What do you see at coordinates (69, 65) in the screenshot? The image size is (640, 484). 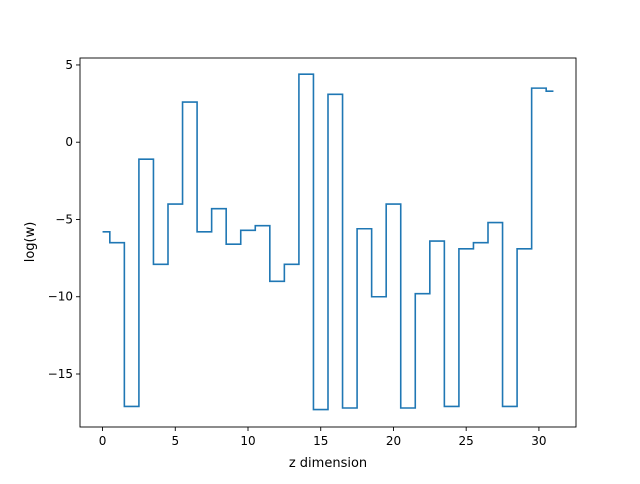 I see `y-tick-label: 5` at bounding box center [69, 65].